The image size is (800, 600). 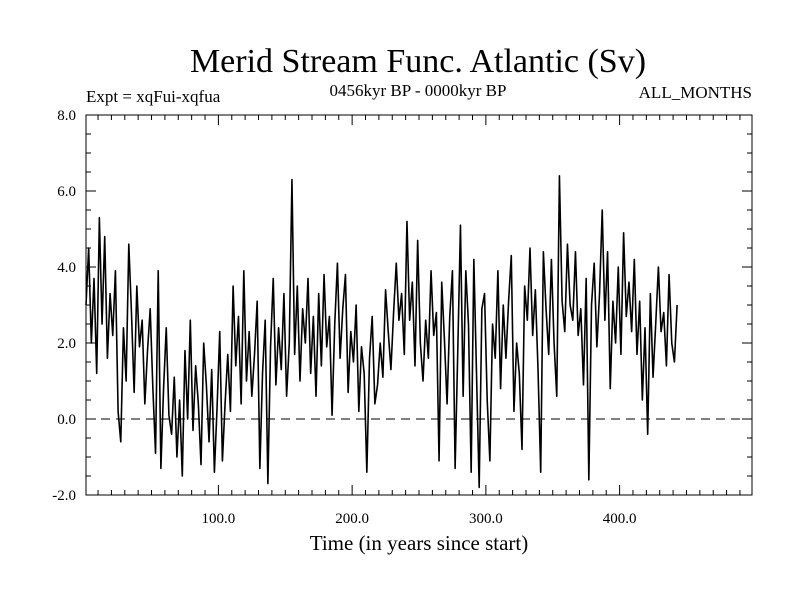 What do you see at coordinates (620, 519) in the screenshot?
I see `x-tick-label: 400.0` at bounding box center [620, 519].